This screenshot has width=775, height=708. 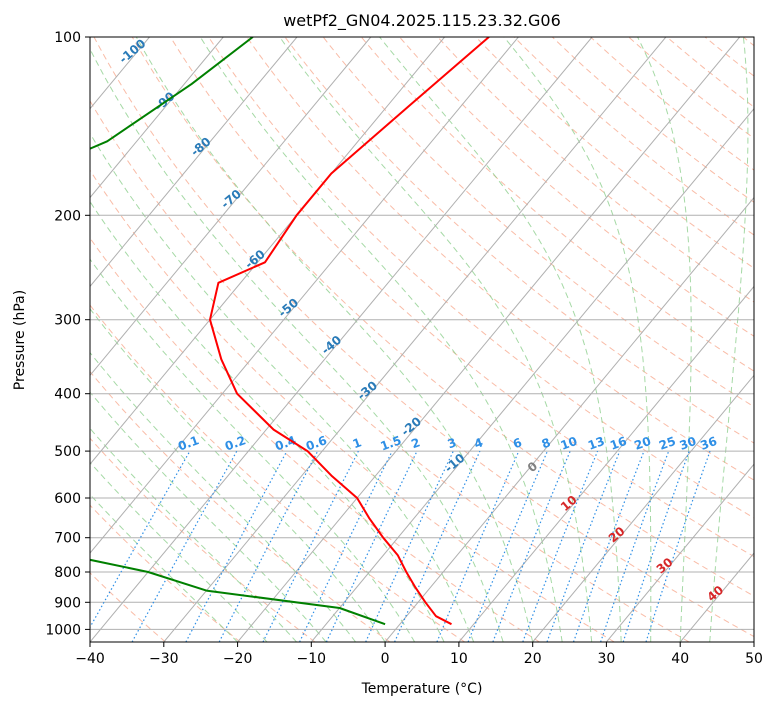 I want to click on x-tick-label: 0, so click(x=385, y=659).